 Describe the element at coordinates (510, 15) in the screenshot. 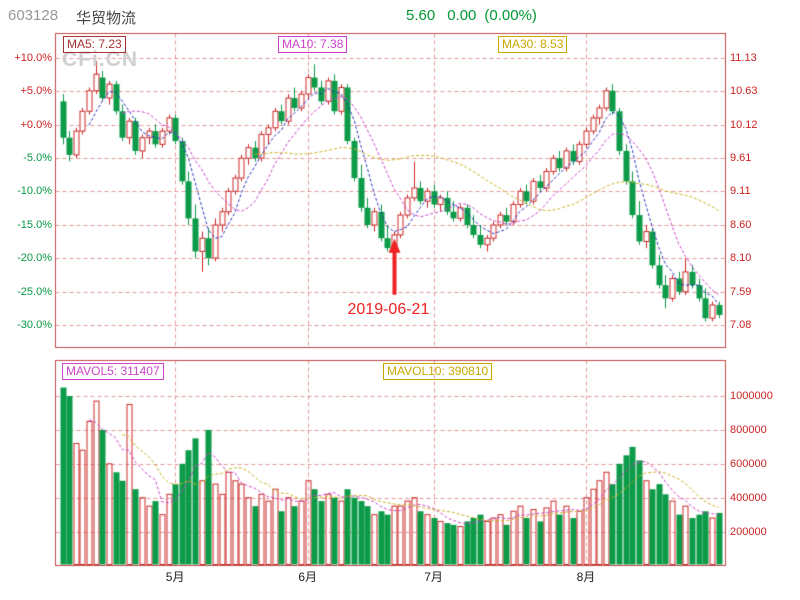

I see `quote-change-pct: (0.00%)` at that location.